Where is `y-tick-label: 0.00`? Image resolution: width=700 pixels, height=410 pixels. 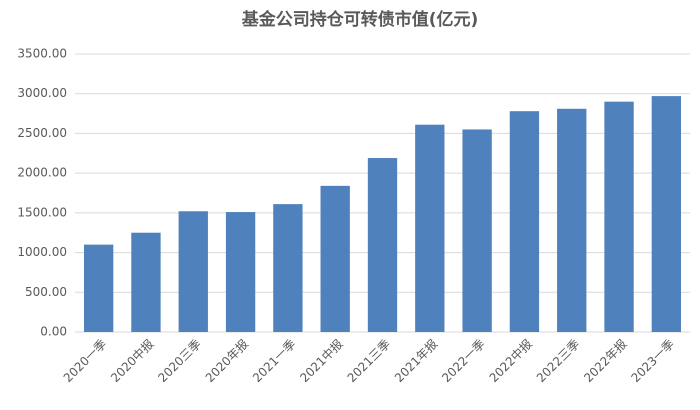
y-tick-label: 0.00 is located at coordinates (53, 332).